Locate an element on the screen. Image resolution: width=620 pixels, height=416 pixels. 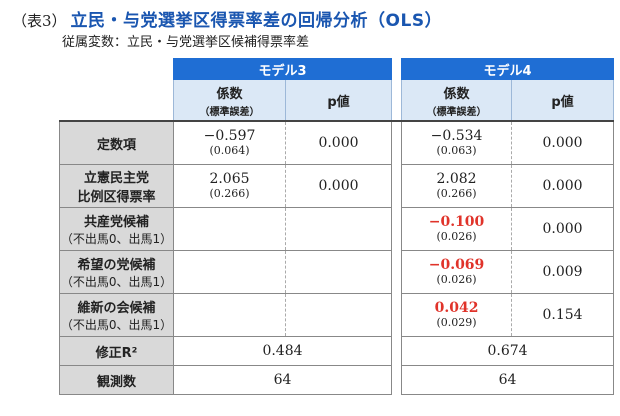
model3-header: モデル3 is located at coordinates (282, 69).